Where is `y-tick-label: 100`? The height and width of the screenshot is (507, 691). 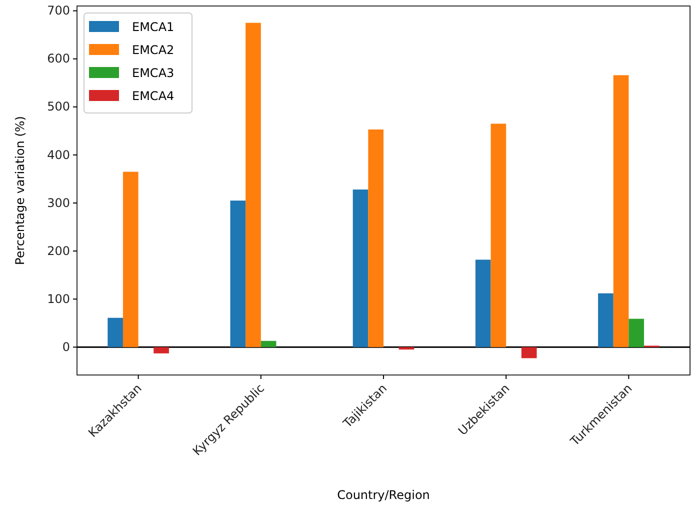 y-tick-label: 100 is located at coordinates (58, 299).